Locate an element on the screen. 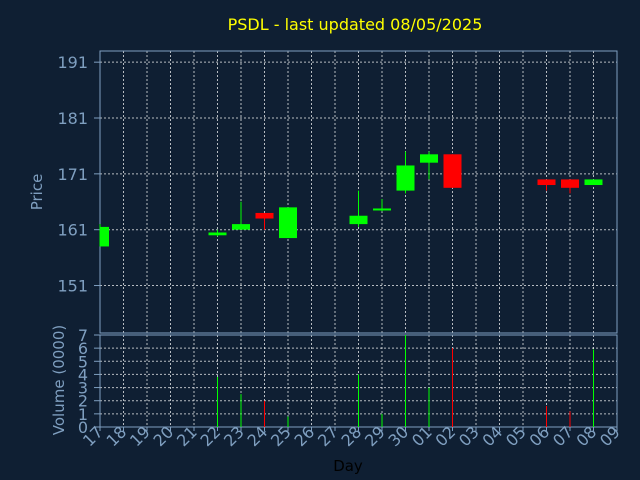  volume-tick-label: 4 is located at coordinates (83, 374).